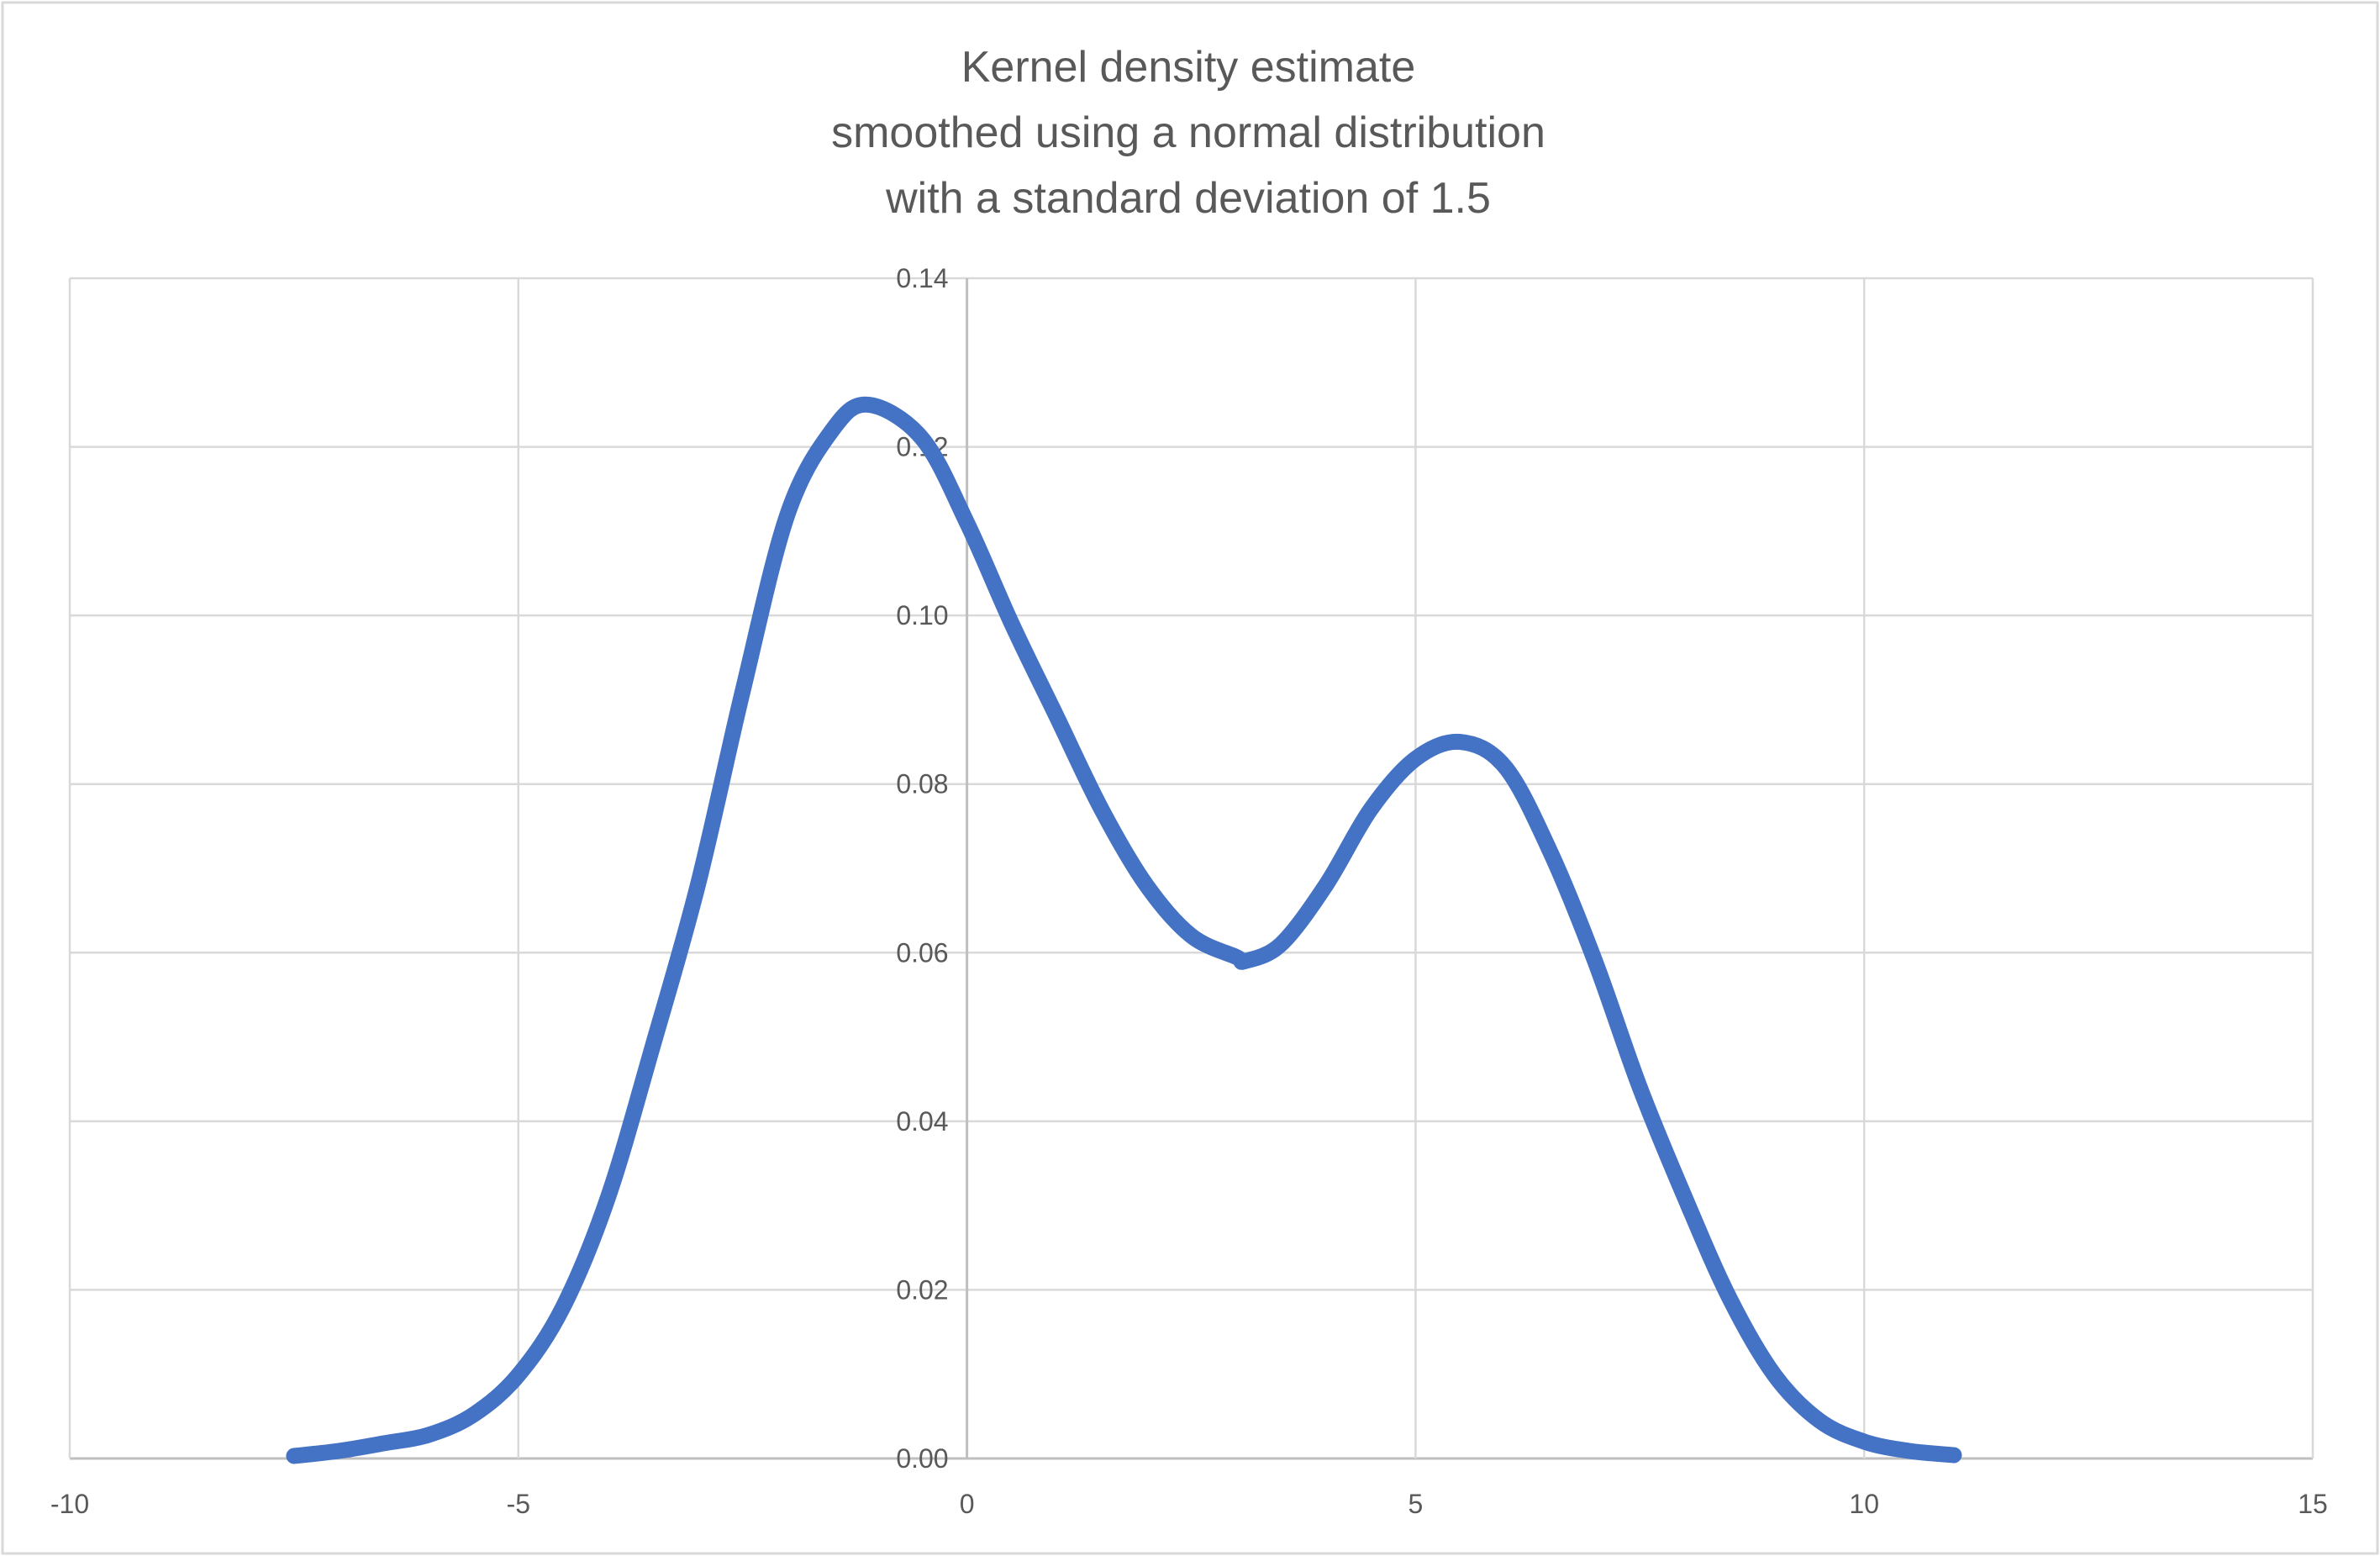 Image resolution: width=2380 pixels, height=1556 pixels. What do you see at coordinates (1188, 198) in the screenshot?
I see `chart-title-line-3: with a standard deviation of 1.5` at bounding box center [1188, 198].